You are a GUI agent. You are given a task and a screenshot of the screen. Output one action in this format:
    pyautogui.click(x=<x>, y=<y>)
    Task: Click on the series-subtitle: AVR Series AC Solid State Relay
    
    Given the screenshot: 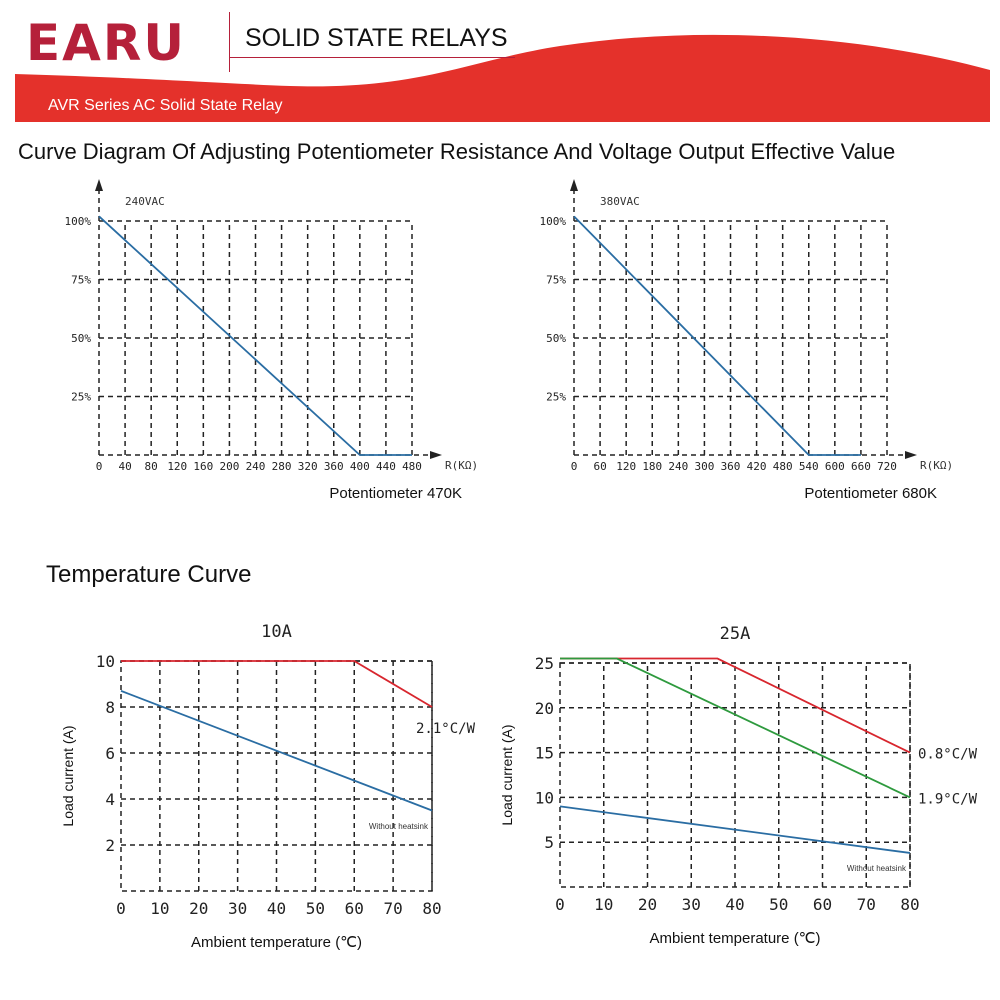 What is the action you would take?
    pyautogui.click(x=165, y=105)
    